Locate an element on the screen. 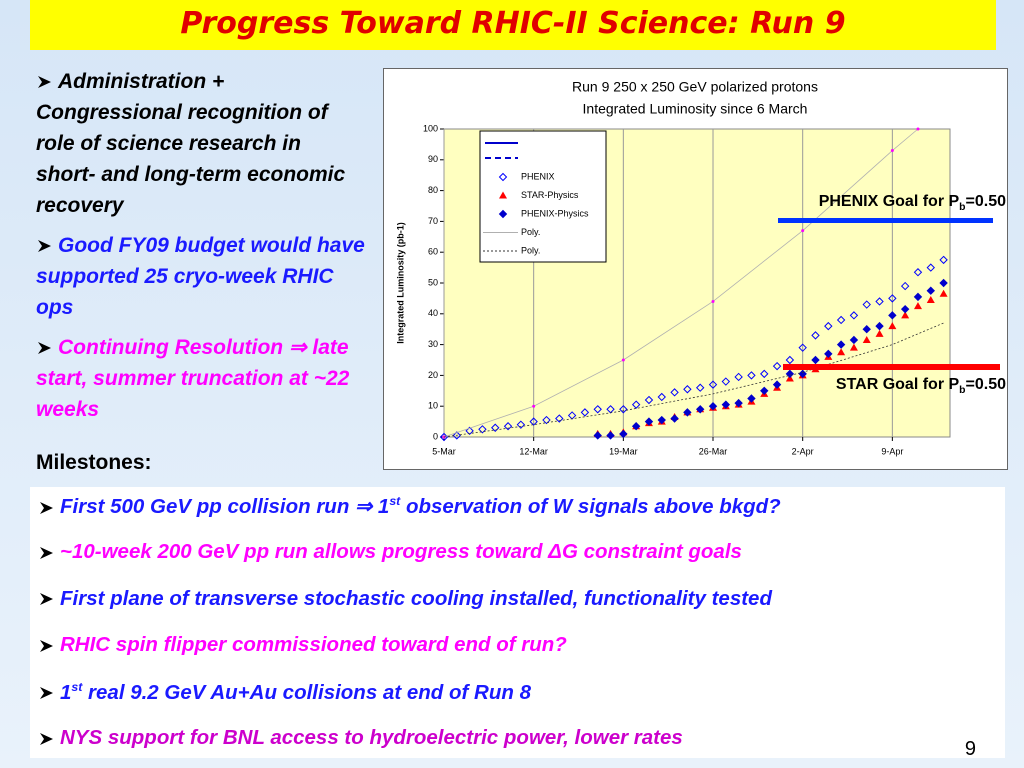 This screenshot has width=1024, height=768. text-segment: observation of W signals above bkgd? is located at coordinates (590, 506).